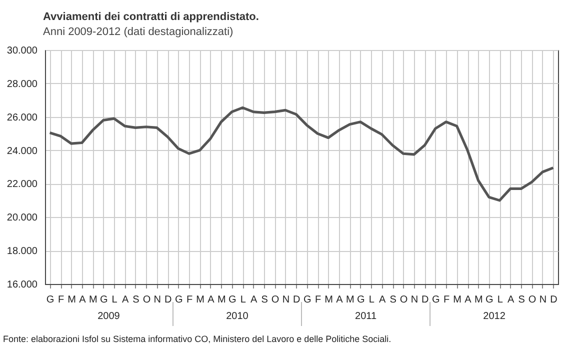 The width and height of the screenshot is (577, 348). What do you see at coordinates (494, 316) in the screenshot?
I see `text: 2012` at bounding box center [494, 316].